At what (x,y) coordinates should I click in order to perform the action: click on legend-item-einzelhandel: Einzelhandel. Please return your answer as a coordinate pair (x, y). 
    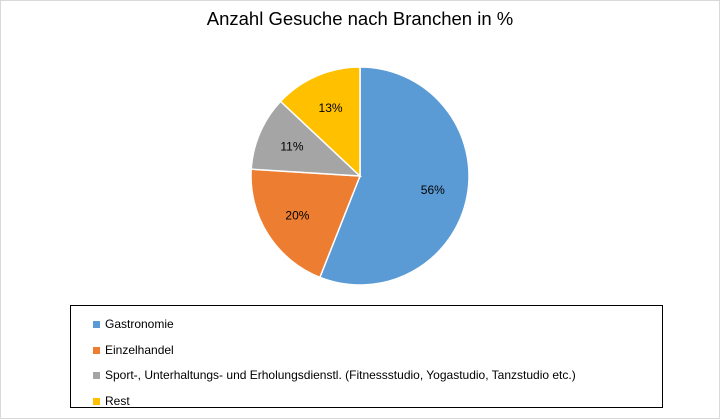
    Looking at the image, I should click on (366, 351).